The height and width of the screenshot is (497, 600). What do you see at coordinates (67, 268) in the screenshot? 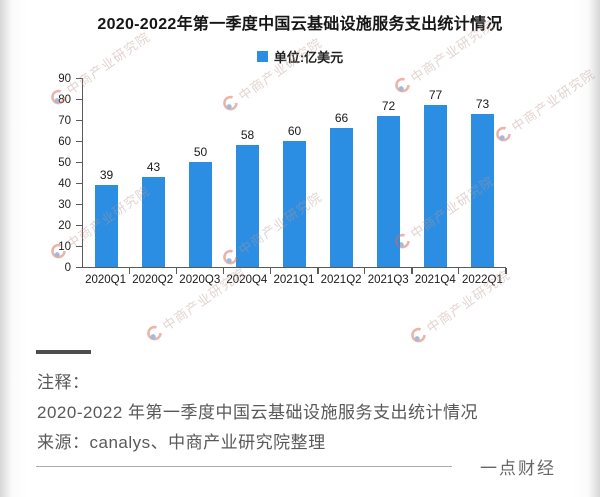
I see `y-axis-tick-label: 0` at bounding box center [67, 268].